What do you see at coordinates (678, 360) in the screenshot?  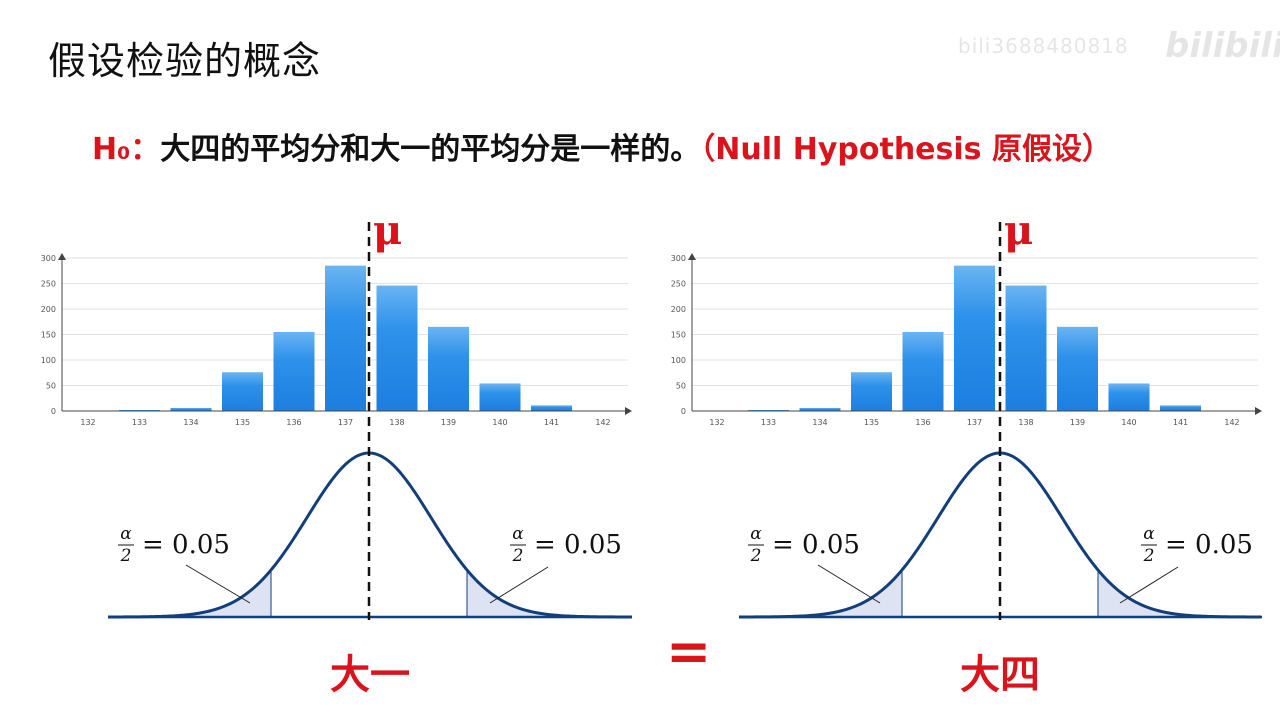 I see `y-tick-label-1-2: 100` at bounding box center [678, 360].